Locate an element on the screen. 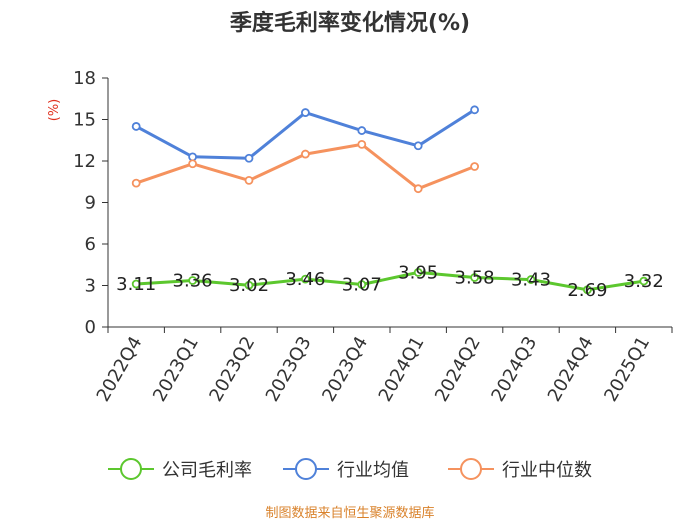 This screenshot has width=700, height=525. x-tick-label: 2024Q3 is located at coordinates (514, 369).